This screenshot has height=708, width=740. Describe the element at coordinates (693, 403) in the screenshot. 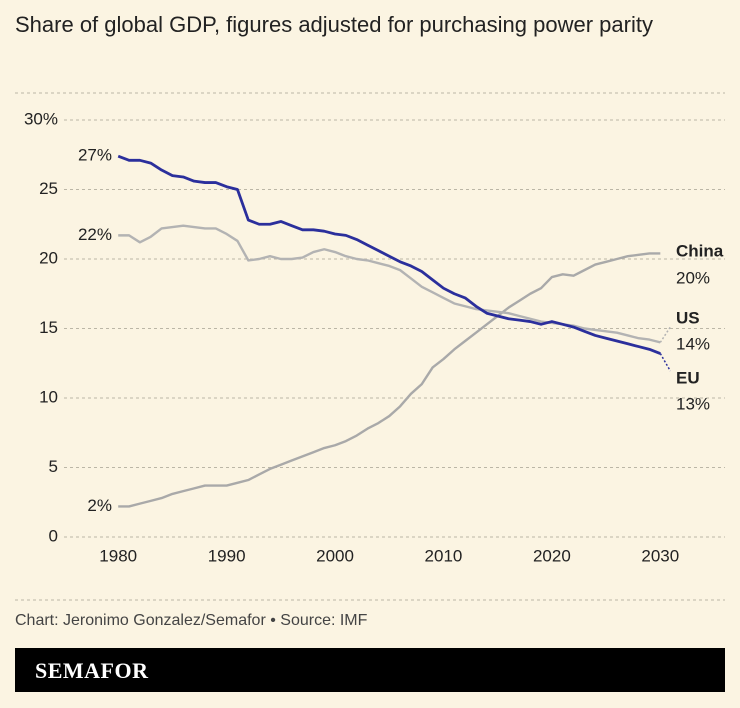

I see `end-label: 13%` at that location.